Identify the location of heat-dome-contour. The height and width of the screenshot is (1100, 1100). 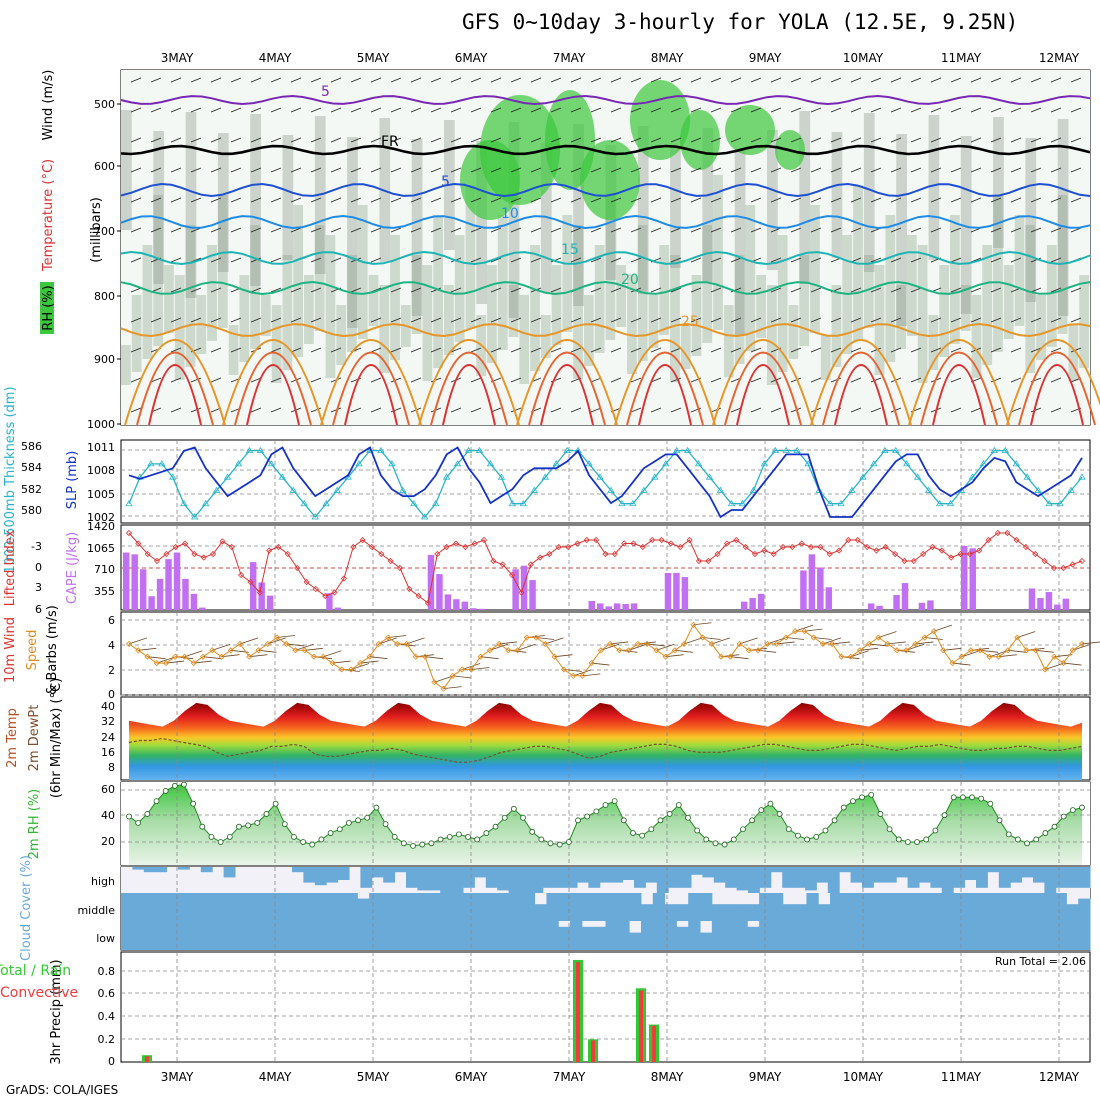
(469, 382).